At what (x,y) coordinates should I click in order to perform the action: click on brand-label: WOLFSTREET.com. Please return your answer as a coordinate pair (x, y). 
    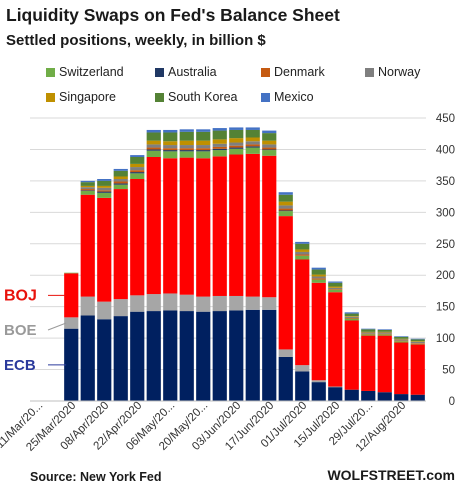
    Looking at the image, I should click on (391, 475).